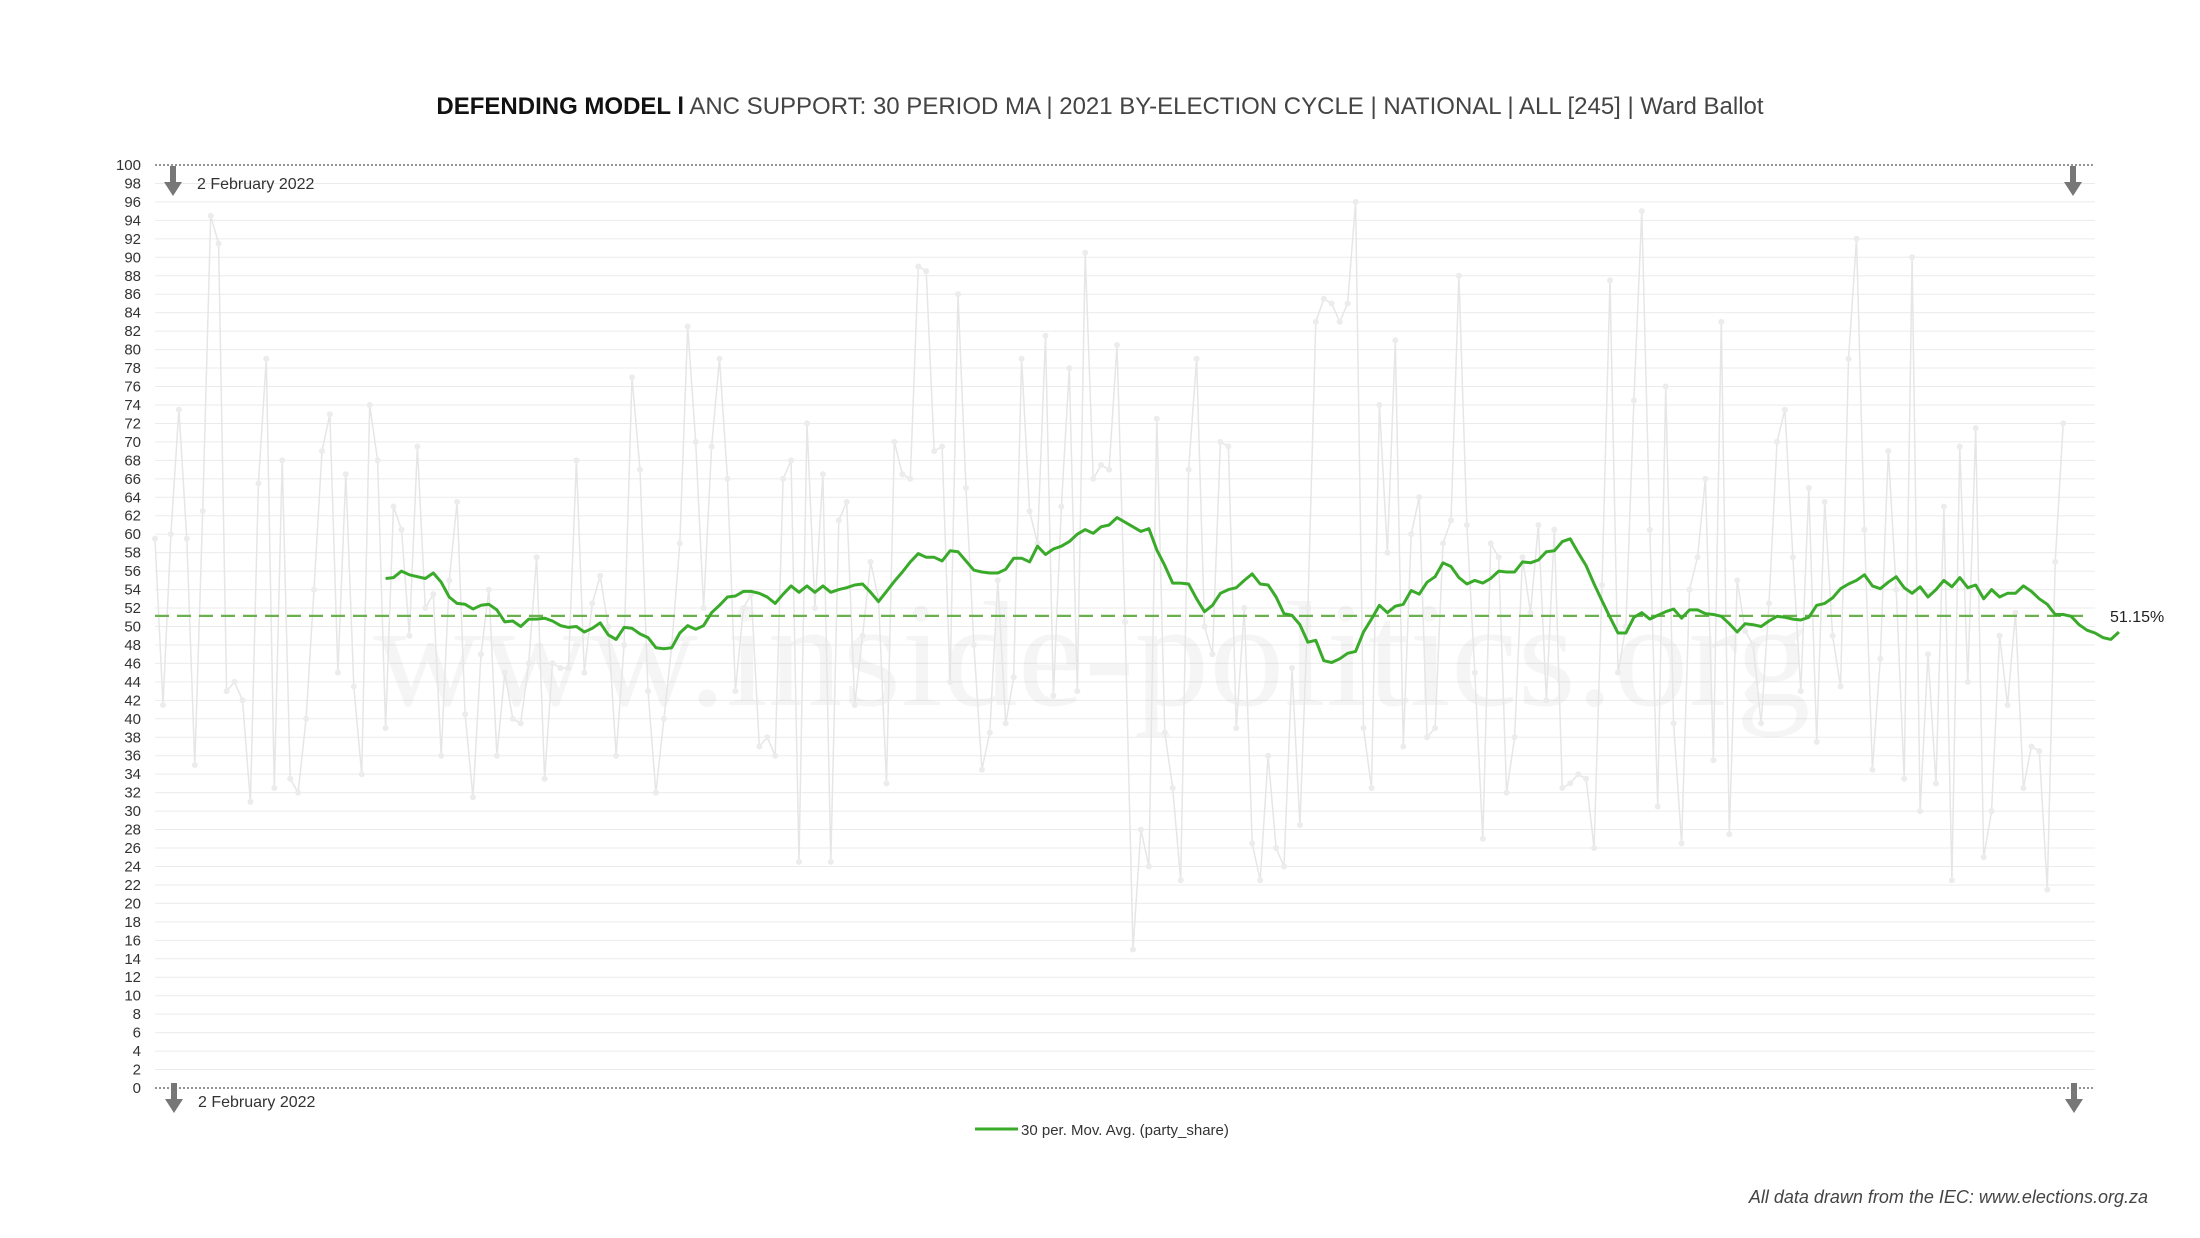  Describe the element at coordinates (132, 627) in the screenshot. I see `y-tick-label: 50` at that location.